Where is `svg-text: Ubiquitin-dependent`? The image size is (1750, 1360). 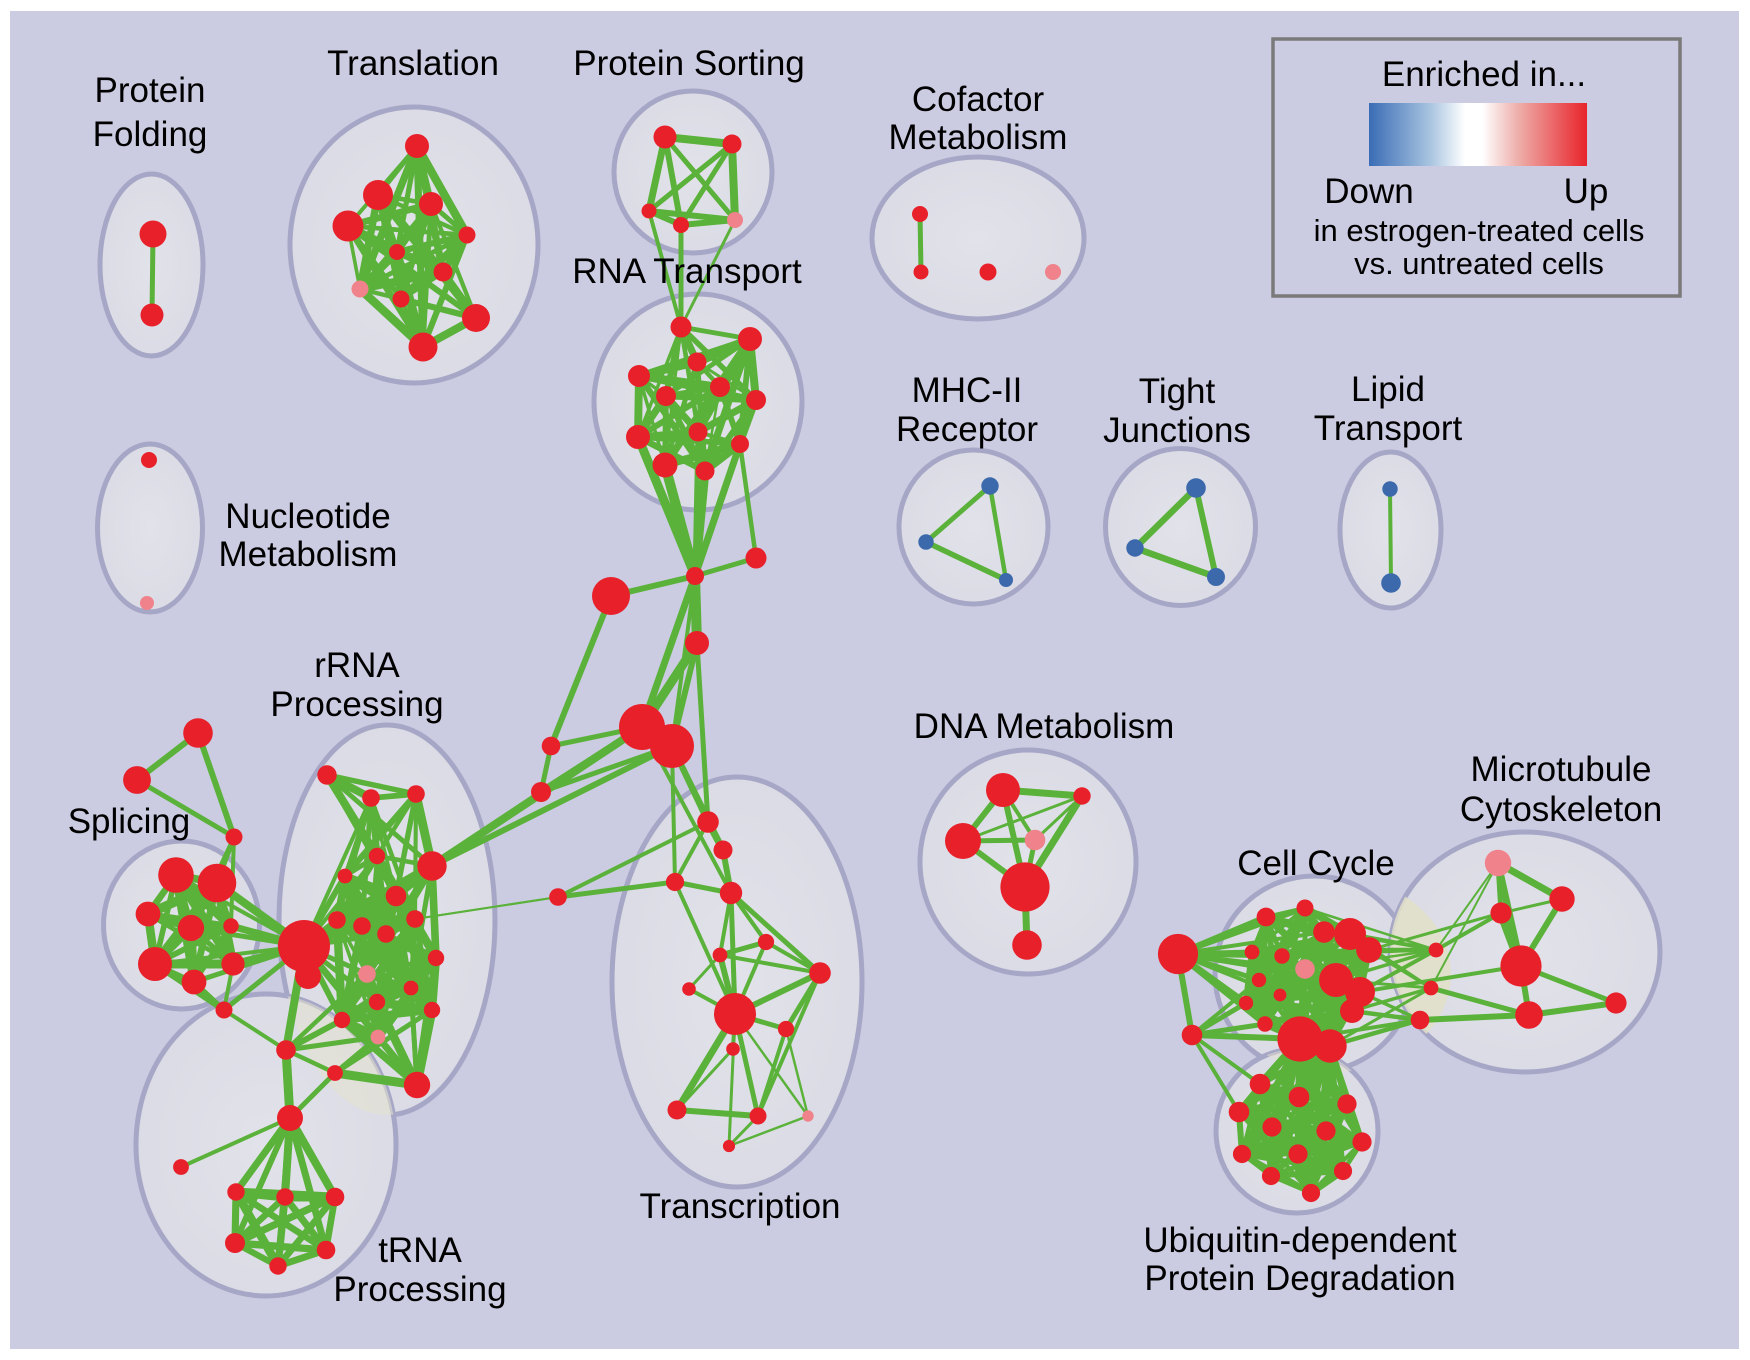 svg-text: Ubiquitin-dependent is located at coordinates (1300, 1240).